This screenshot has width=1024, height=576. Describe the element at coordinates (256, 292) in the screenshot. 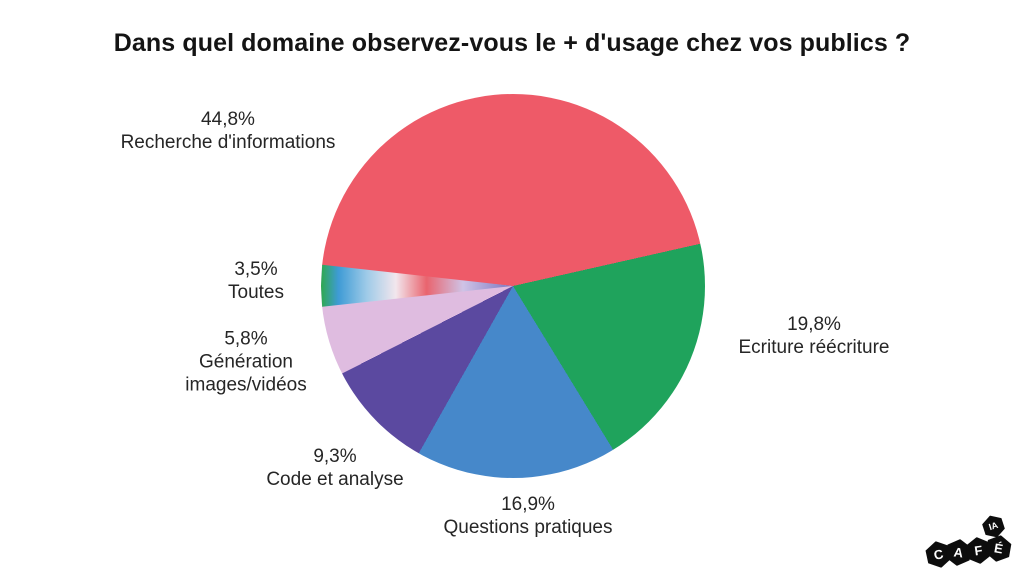

I see `slice-name-label: Toutes` at that location.